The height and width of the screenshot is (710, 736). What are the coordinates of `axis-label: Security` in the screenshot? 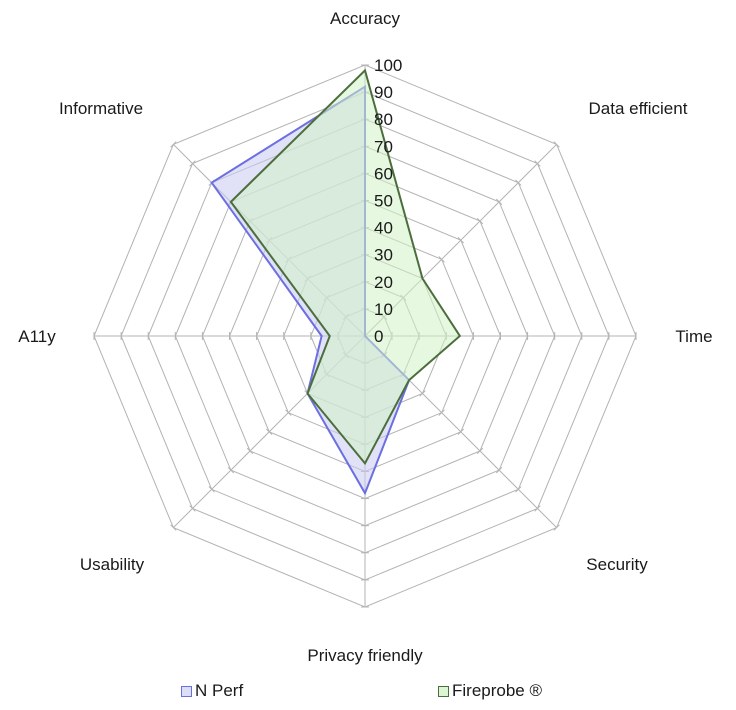 It's located at (617, 564).